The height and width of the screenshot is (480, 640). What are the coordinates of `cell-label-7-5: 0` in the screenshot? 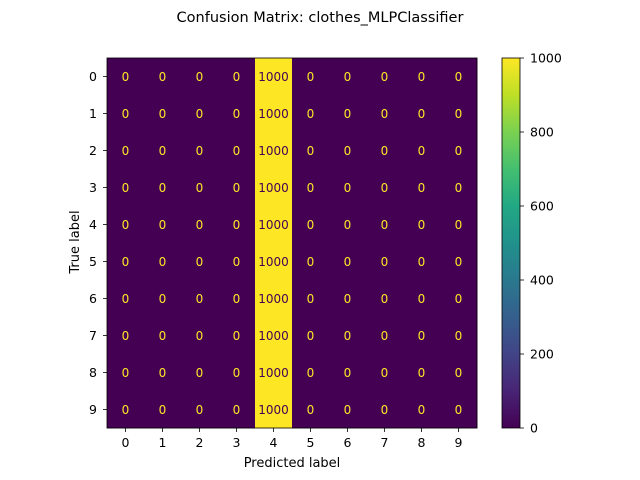 It's located at (311, 336).